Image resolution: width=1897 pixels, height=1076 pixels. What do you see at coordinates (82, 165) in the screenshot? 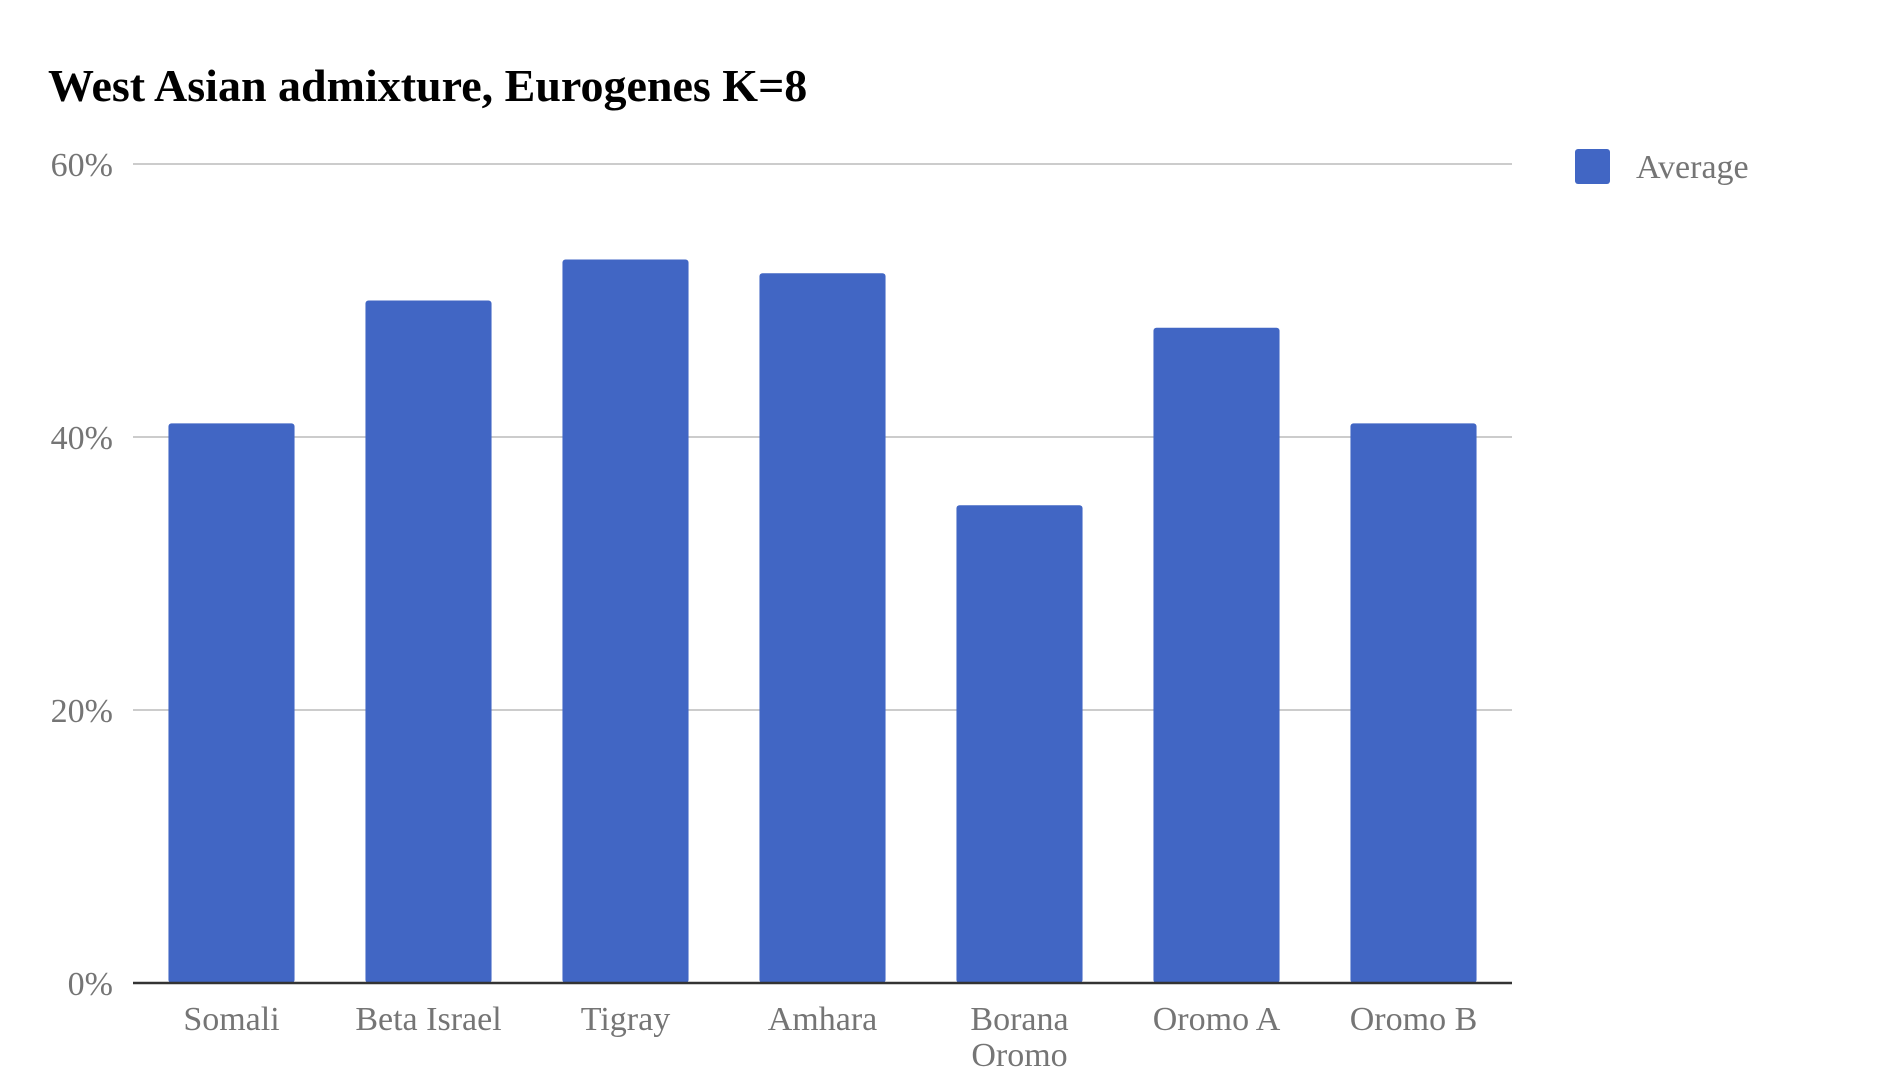
I see `y-tick-label: 60%` at bounding box center [82, 165].